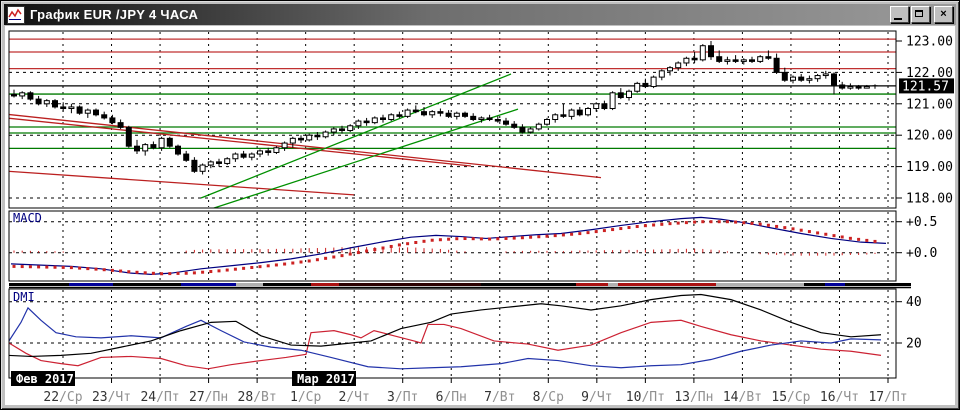  I want to click on svg-text: Мар 2017, so click(326, 379).